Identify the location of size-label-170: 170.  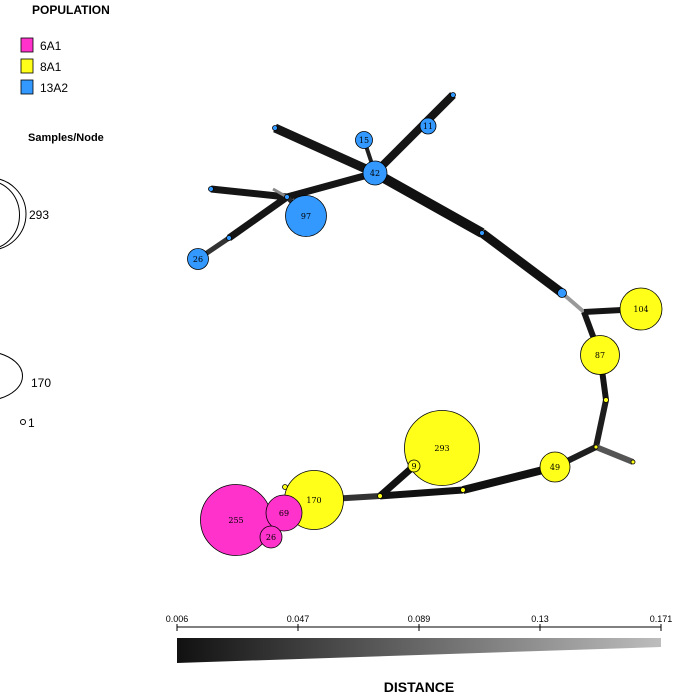
(41, 383).